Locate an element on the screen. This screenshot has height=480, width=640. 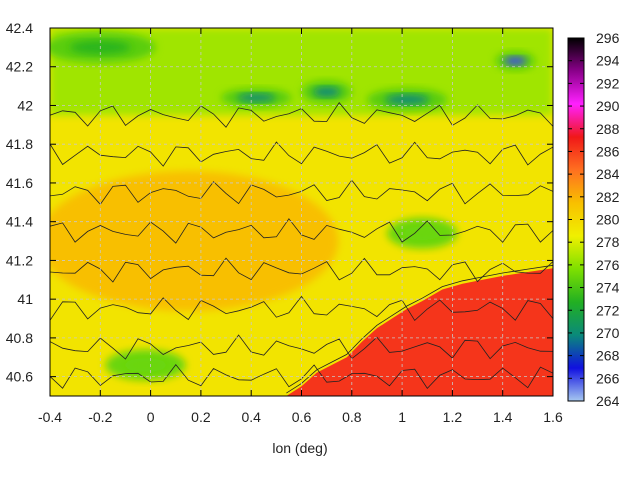
x-tick-label: 1.2 is located at coordinates (453, 417).